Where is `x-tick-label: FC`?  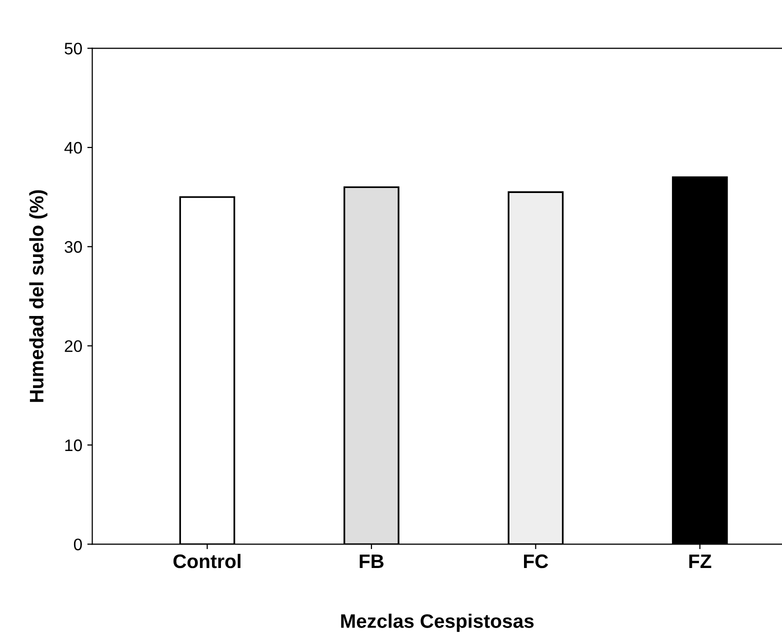
x-tick-label: FC is located at coordinates (536, 561).